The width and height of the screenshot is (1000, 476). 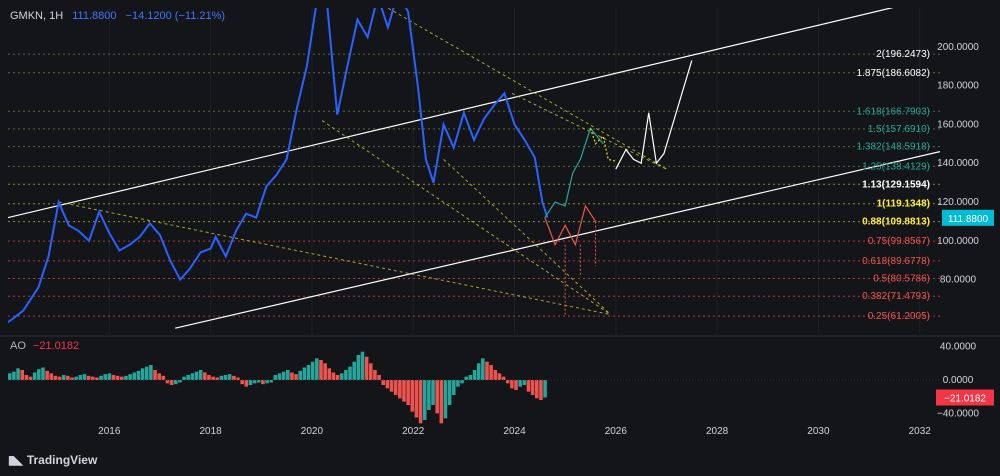 What do you see at coordinates (958, 202) in the screenshot?
I see `y-tick-120.0000: 120.0000` at bounding box center [958, 202].